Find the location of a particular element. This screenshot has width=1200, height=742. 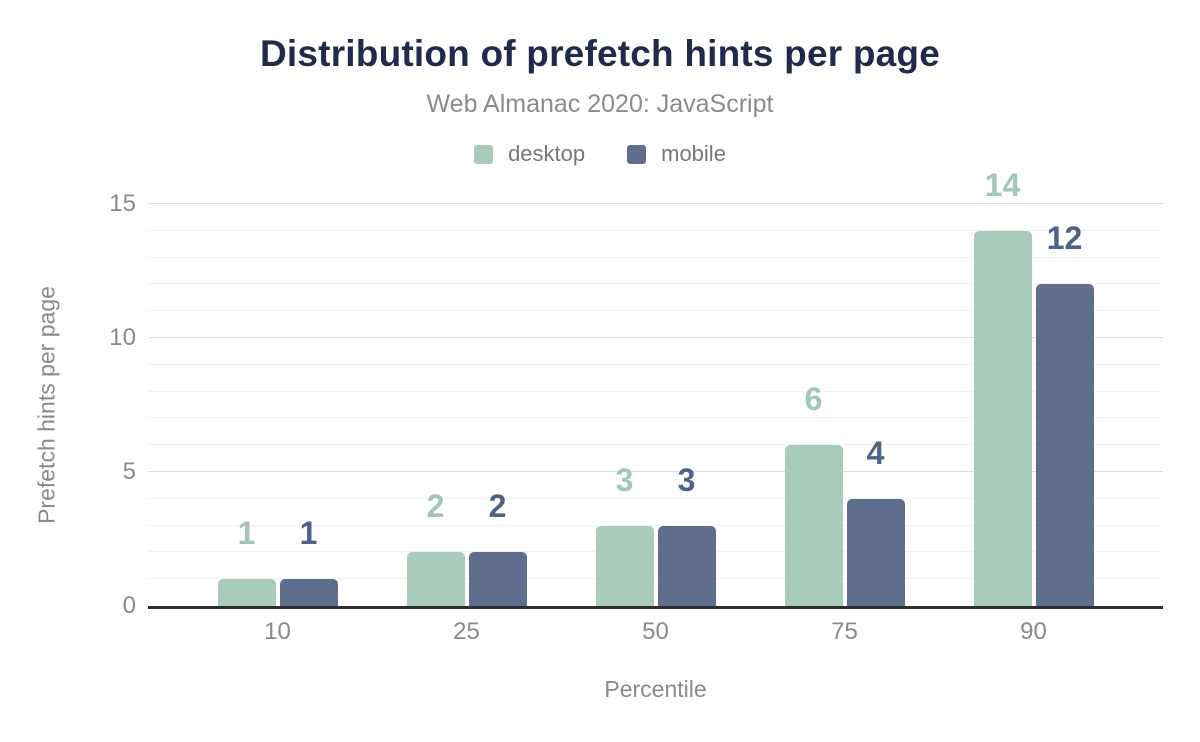

x-tick-label-90: 90 is located at coordinates (1033, 631).